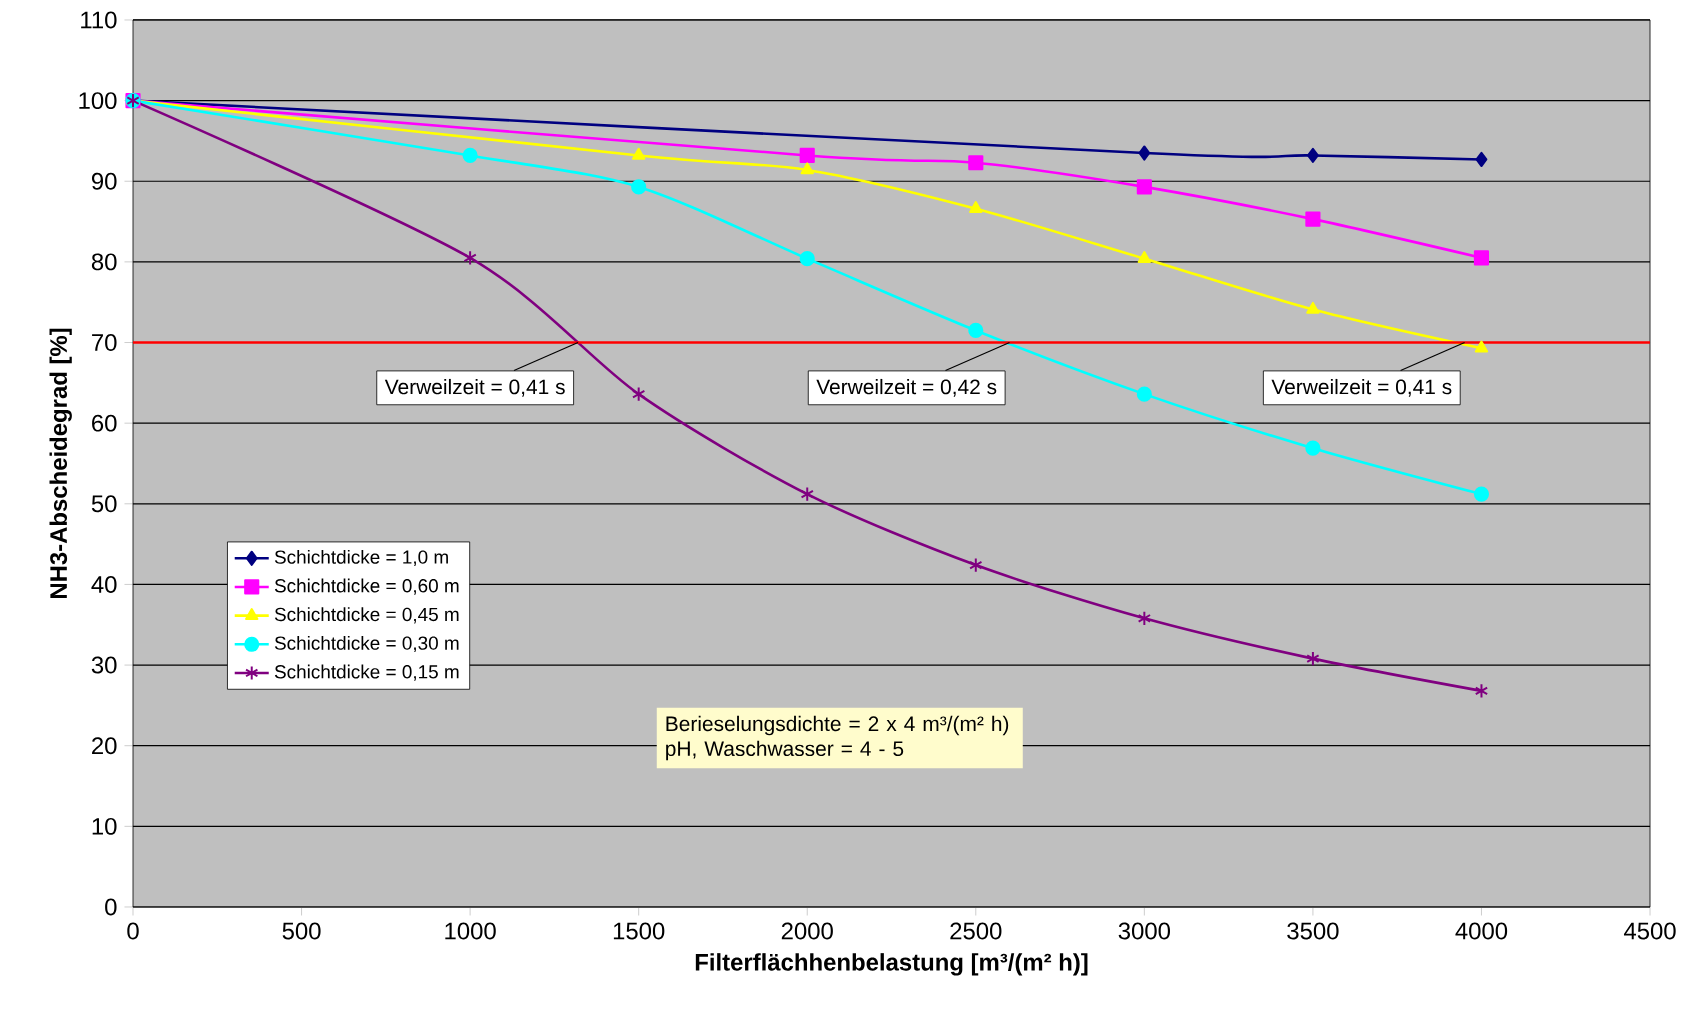 Image resolution: width=1701 pixels, height=1010 pixels. I want to click on legend-label: Schichtdicke = 0,60 m, so click(366, 586).